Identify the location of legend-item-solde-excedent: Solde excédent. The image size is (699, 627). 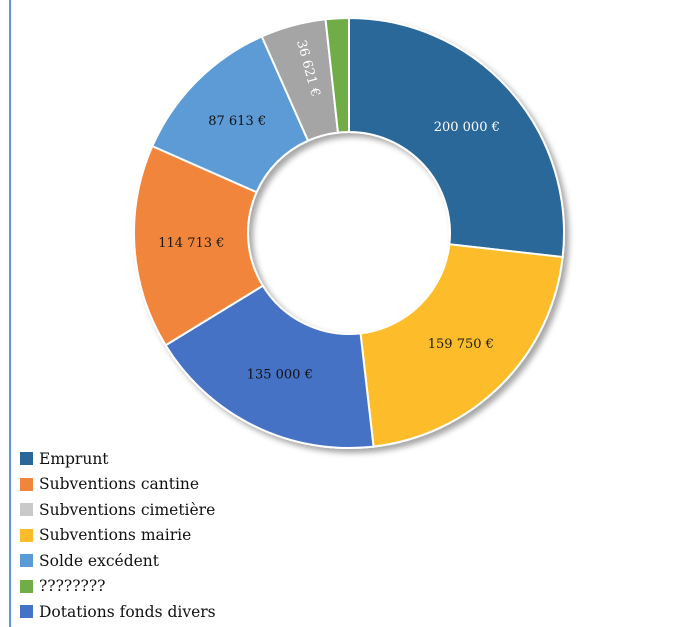
(118, 561).